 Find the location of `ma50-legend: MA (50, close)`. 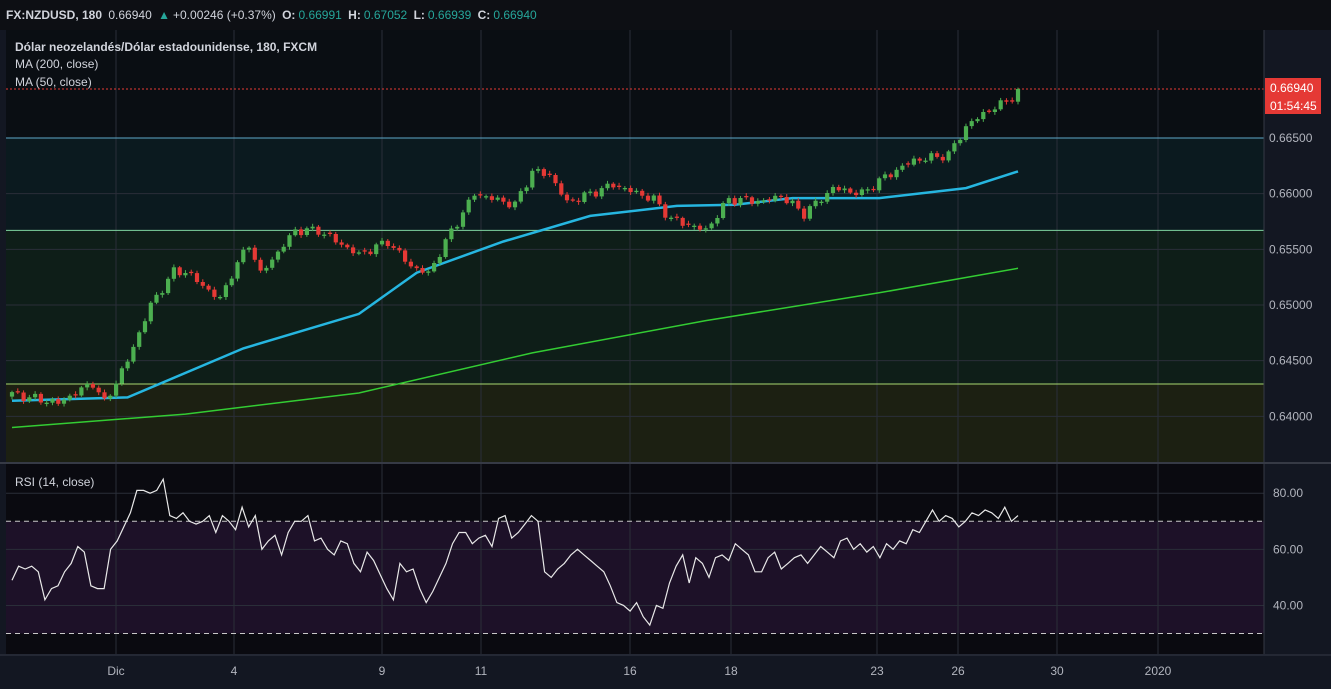

ma50-legend: MA (50, close) is located at coordinates (53, 82).